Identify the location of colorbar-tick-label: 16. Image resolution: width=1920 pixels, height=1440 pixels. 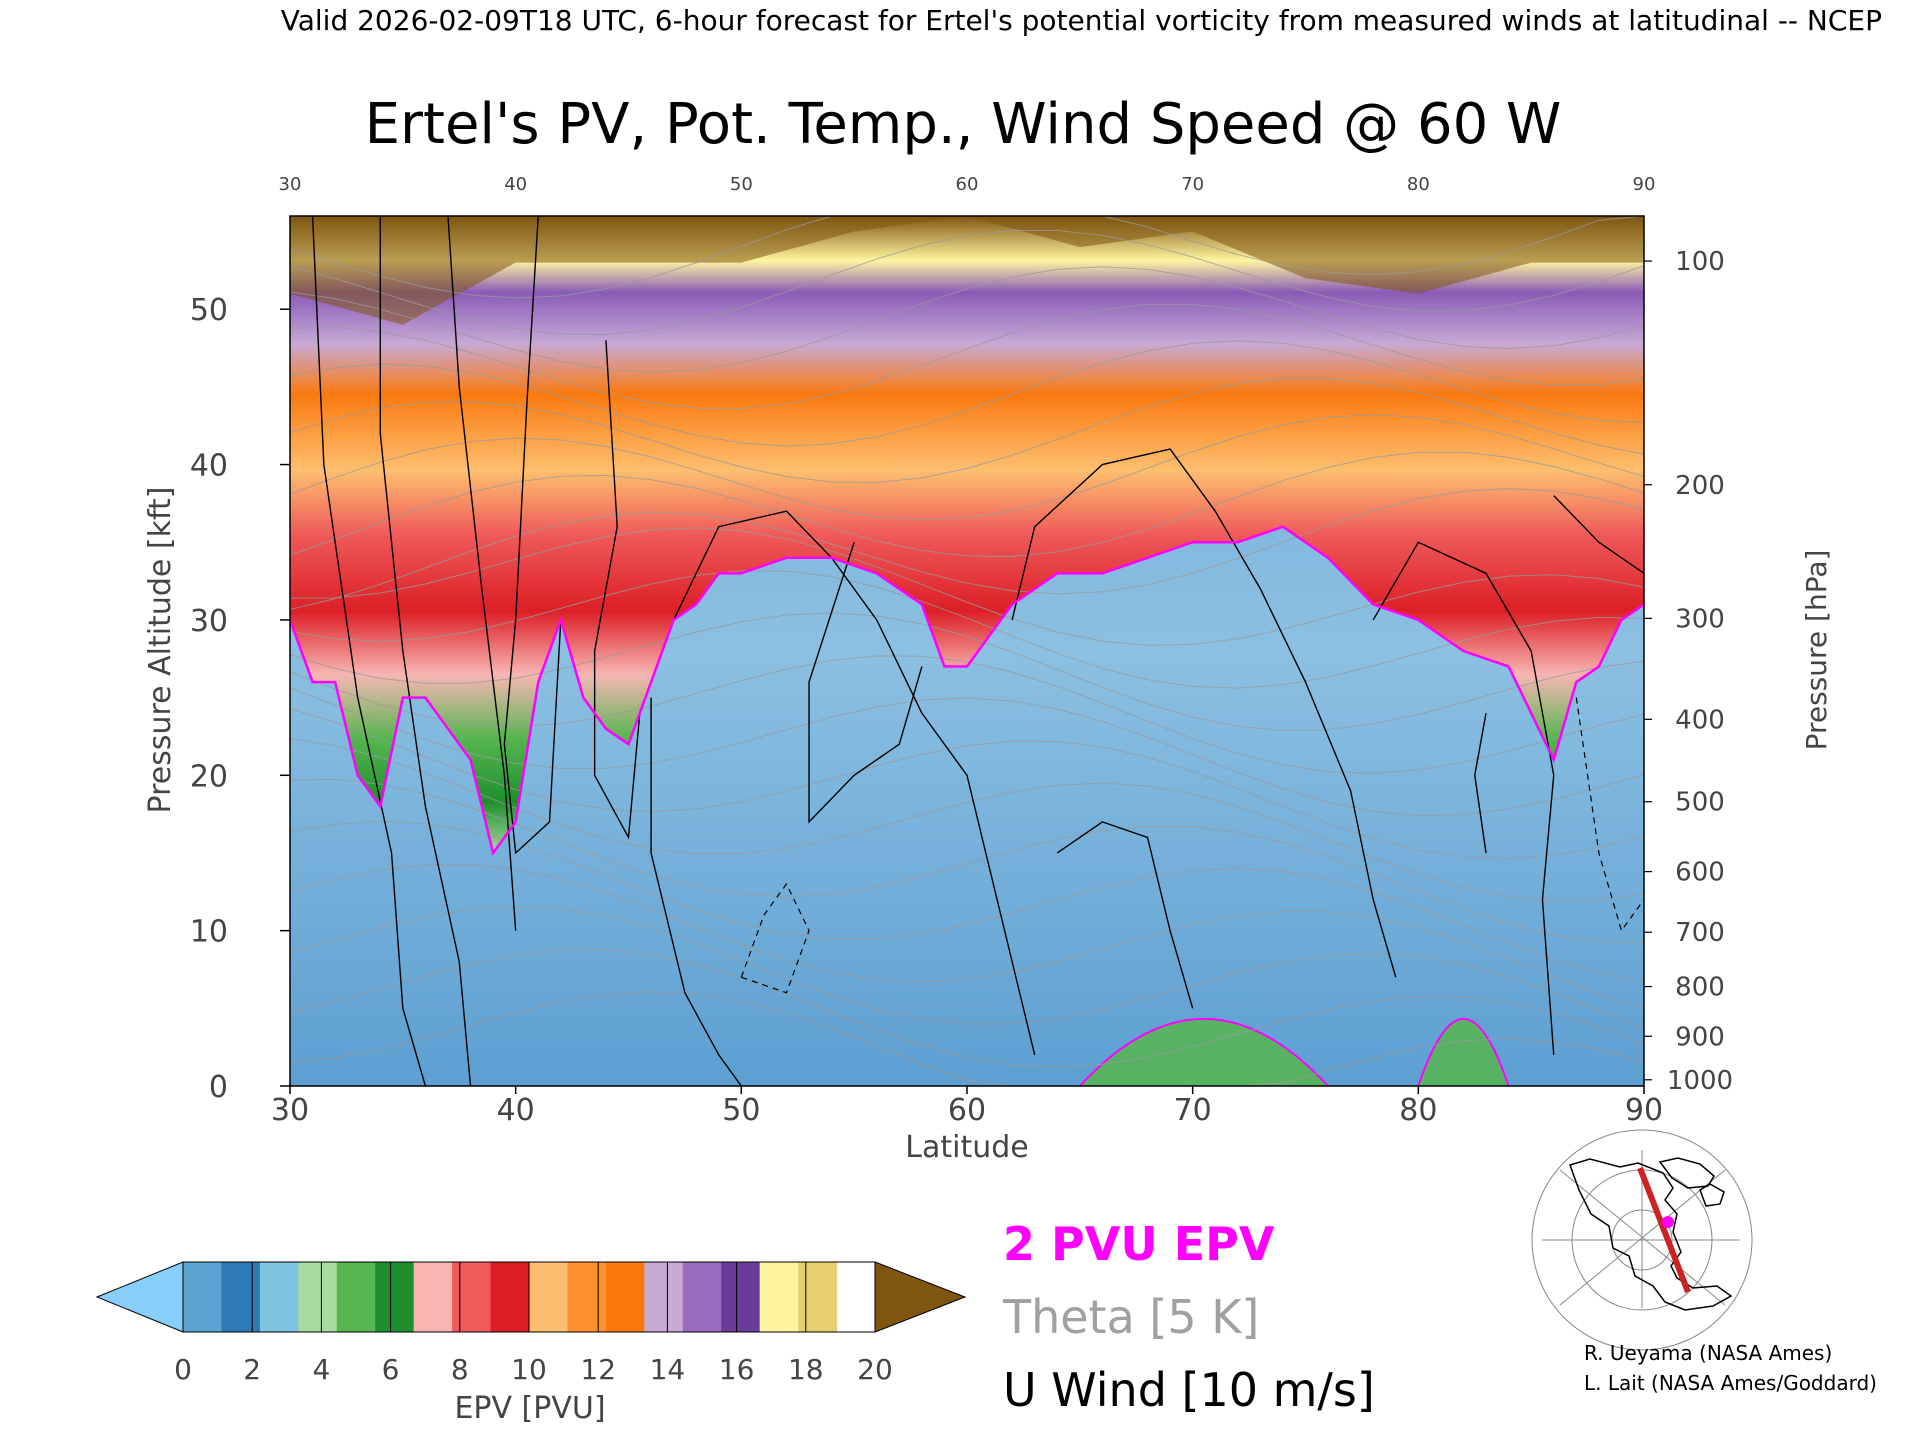
(737, 1369).